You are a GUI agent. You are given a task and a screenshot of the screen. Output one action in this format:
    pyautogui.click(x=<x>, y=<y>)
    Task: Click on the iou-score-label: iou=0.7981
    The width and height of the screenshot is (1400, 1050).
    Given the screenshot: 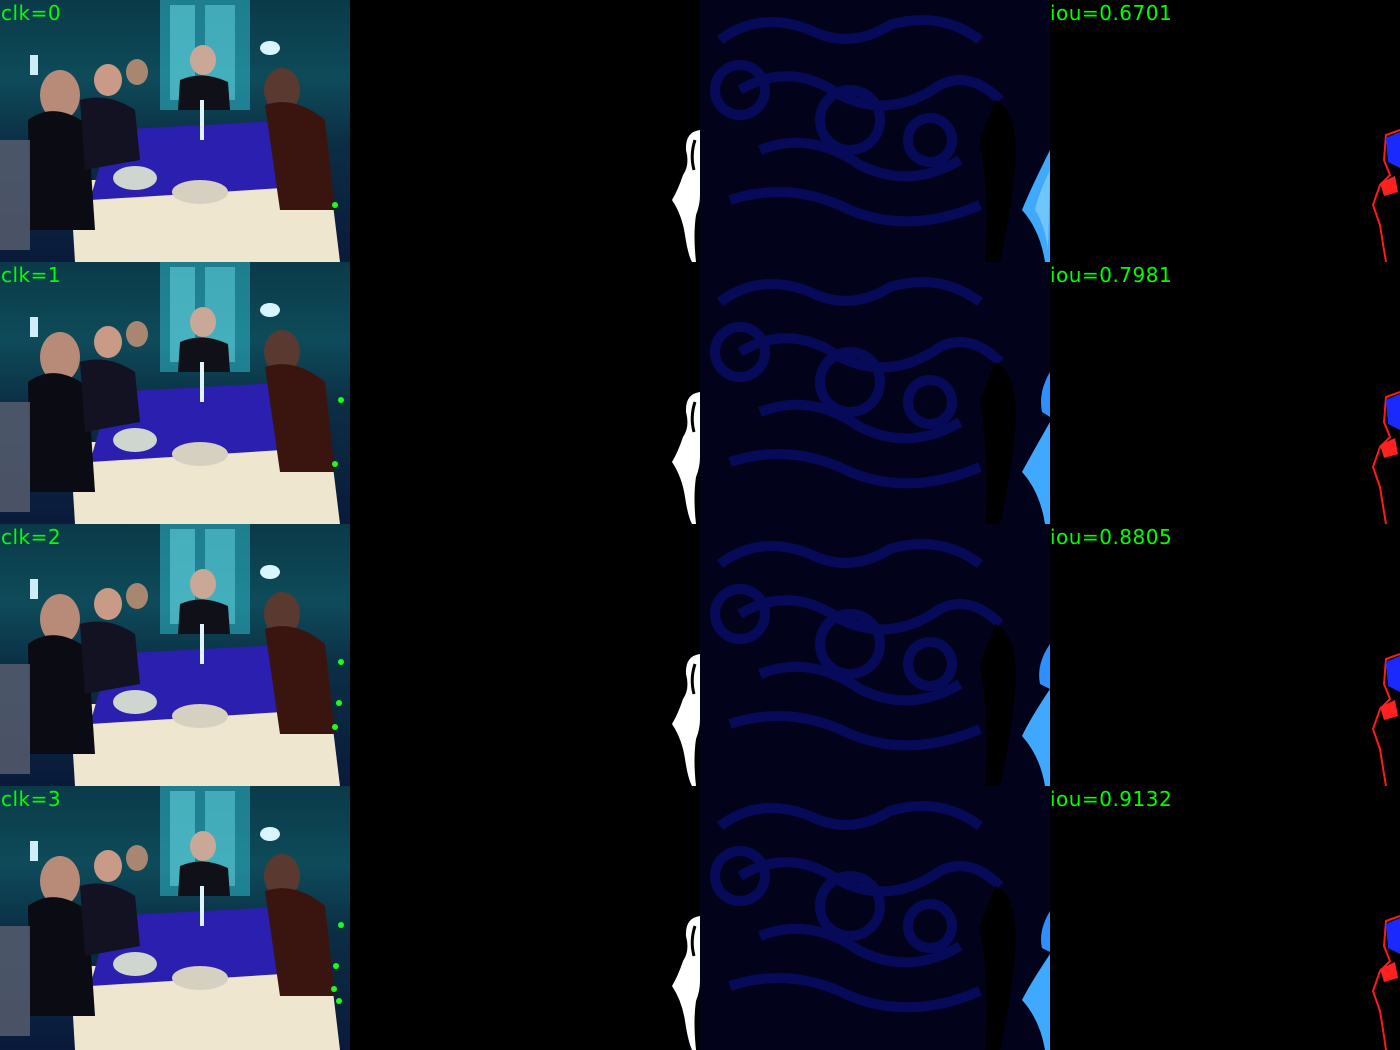 What is the action you would take?
    pyautogui.click(x=1111, y=275)
    